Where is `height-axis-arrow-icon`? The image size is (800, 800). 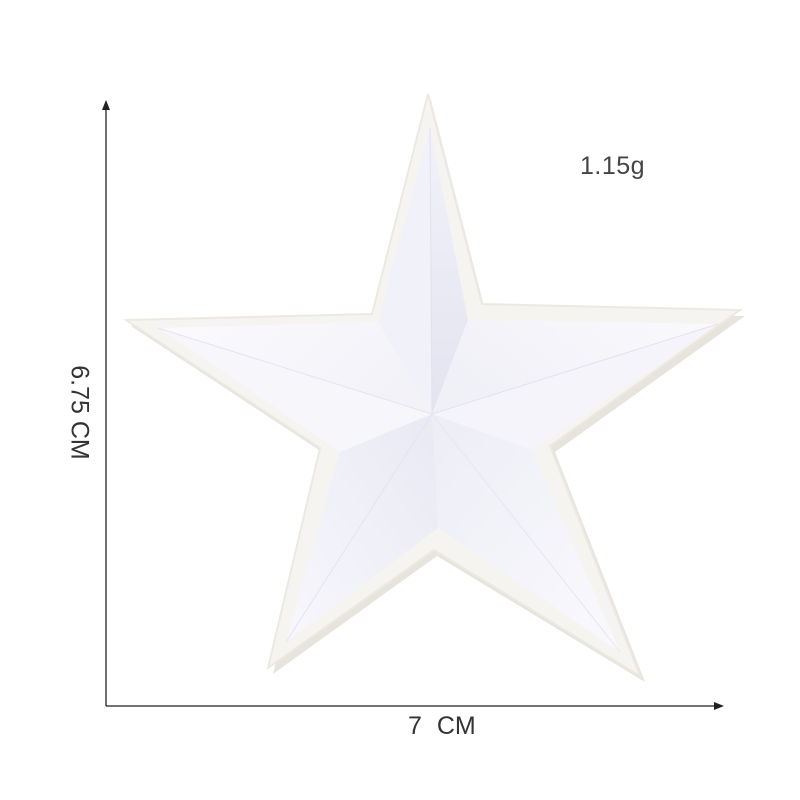
height-axis-arrow-icon is located at coordinates (106, 105).